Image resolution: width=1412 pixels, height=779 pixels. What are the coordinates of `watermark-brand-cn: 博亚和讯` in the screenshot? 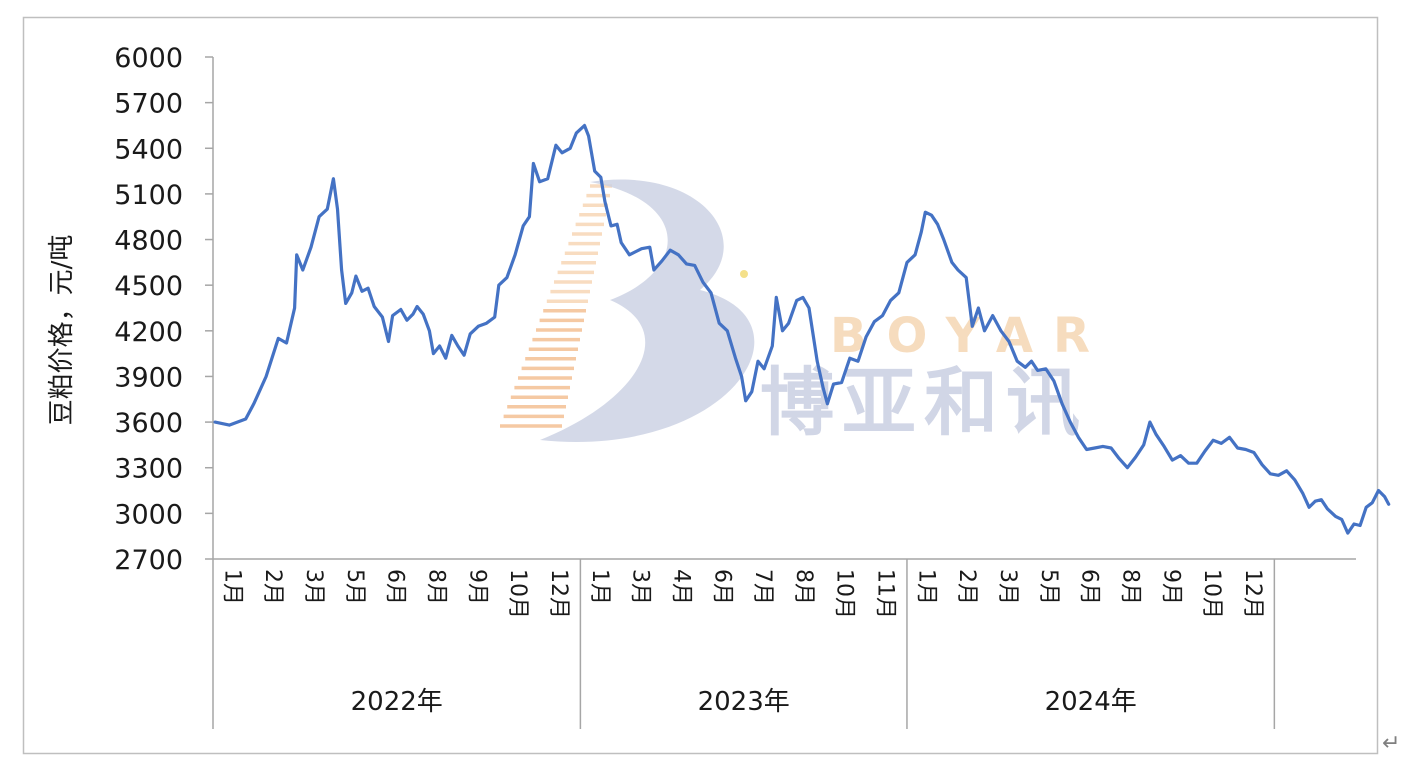 It's located at (924, 403).